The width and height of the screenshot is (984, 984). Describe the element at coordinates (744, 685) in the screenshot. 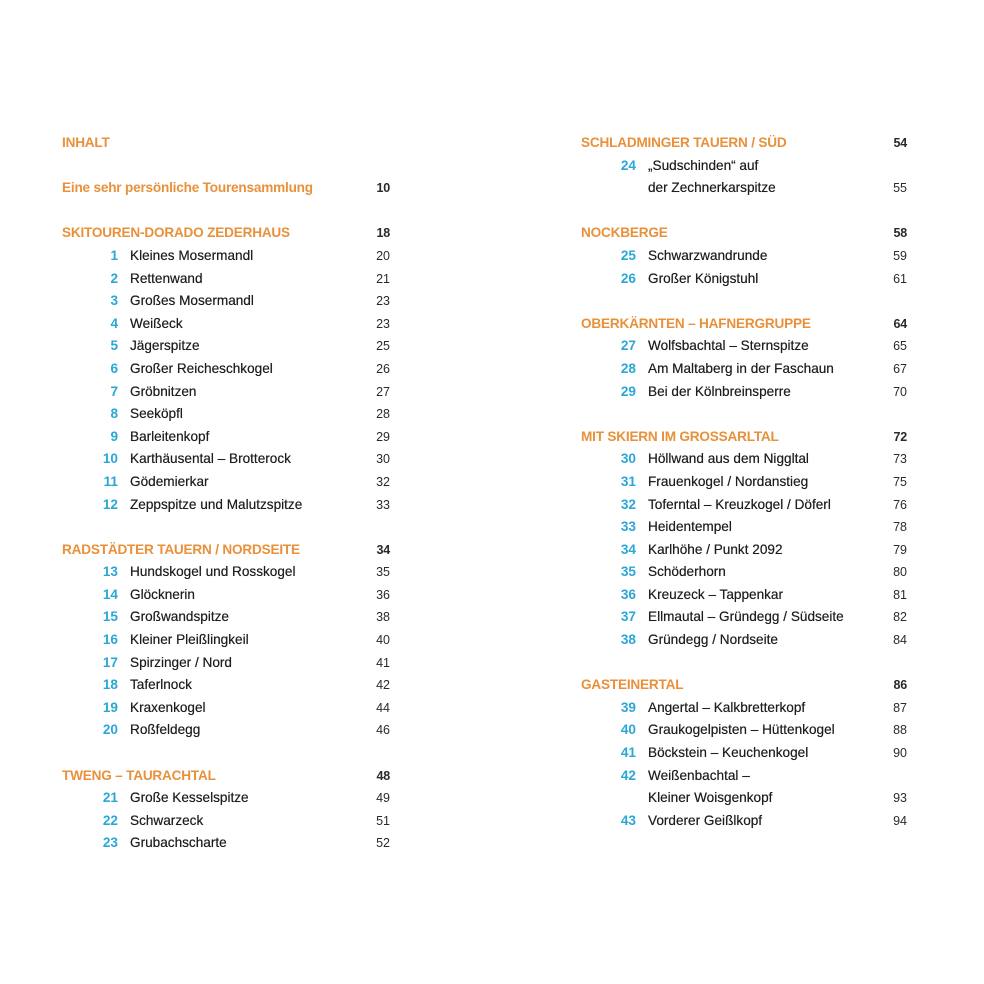

I see `toc-section-heading: GASTEINERTAL 86` at that location.